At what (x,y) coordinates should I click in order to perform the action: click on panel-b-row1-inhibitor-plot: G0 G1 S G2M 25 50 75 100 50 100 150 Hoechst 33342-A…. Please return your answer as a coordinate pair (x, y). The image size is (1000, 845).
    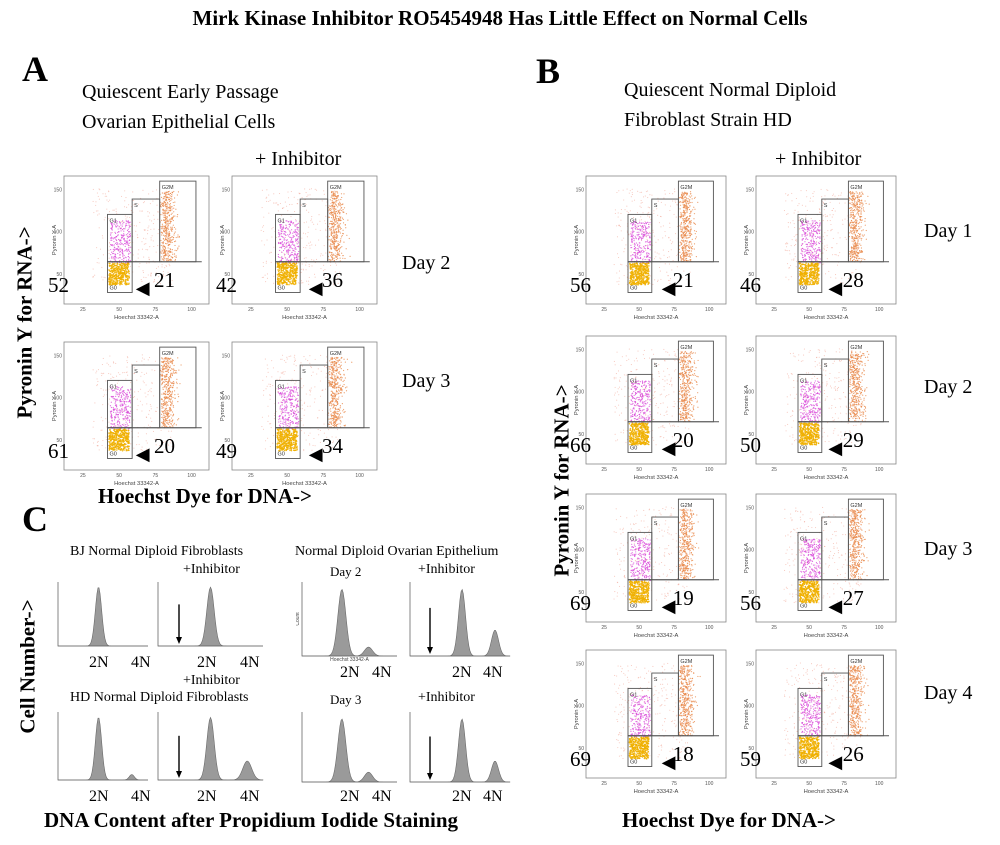
    Looking at the image, I should click on (822, 247).